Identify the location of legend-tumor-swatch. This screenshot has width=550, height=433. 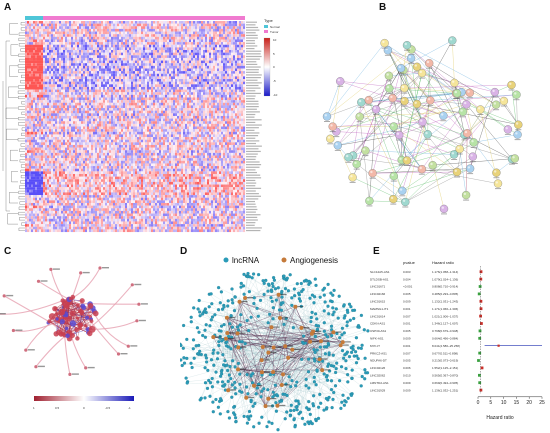
(266, 31).